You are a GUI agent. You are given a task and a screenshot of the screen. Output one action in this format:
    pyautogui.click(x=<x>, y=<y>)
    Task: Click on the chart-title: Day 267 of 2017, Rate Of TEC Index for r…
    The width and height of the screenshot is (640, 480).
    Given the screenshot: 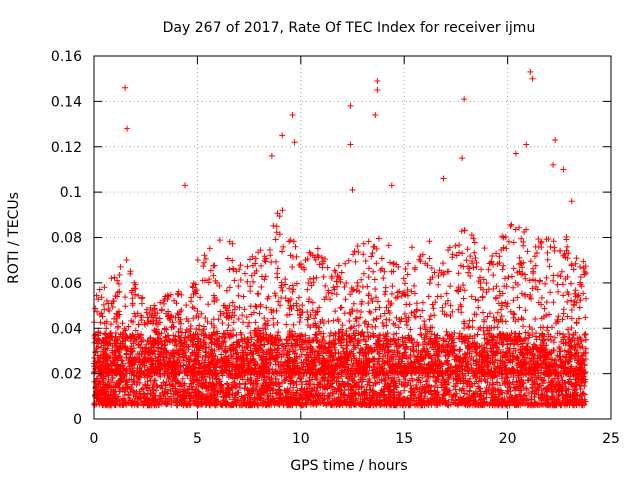 What is the action you would take?
    pyautogui.click(x=349, y=28)
    